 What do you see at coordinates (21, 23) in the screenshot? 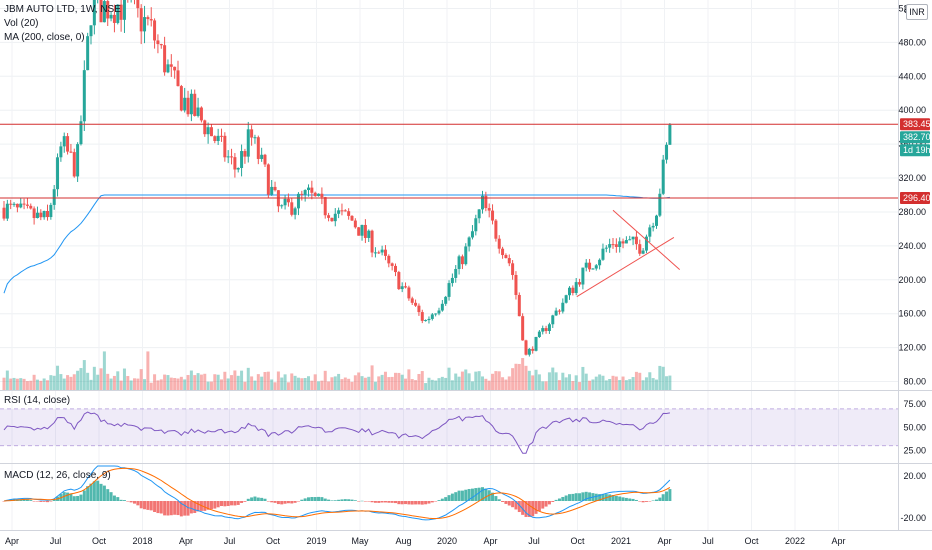
I see `legend-vol: Vol (20)` at bounding box center [21, 23].